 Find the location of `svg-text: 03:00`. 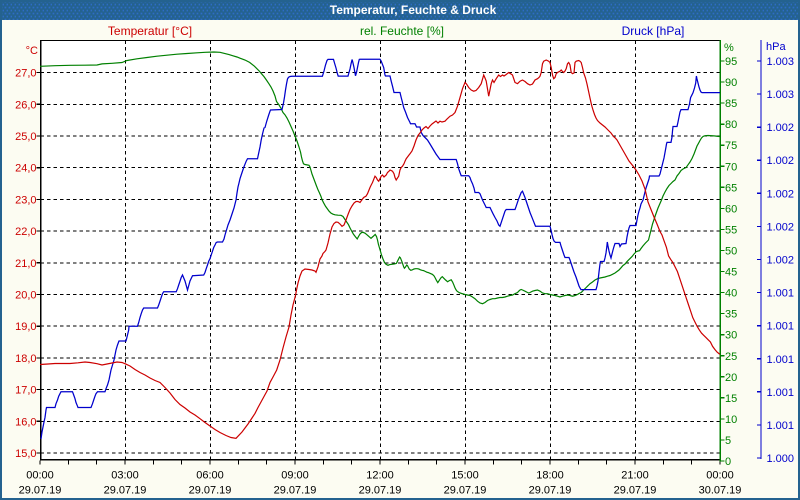

svg-text: 03:00 is located at coordinates (125, 475).